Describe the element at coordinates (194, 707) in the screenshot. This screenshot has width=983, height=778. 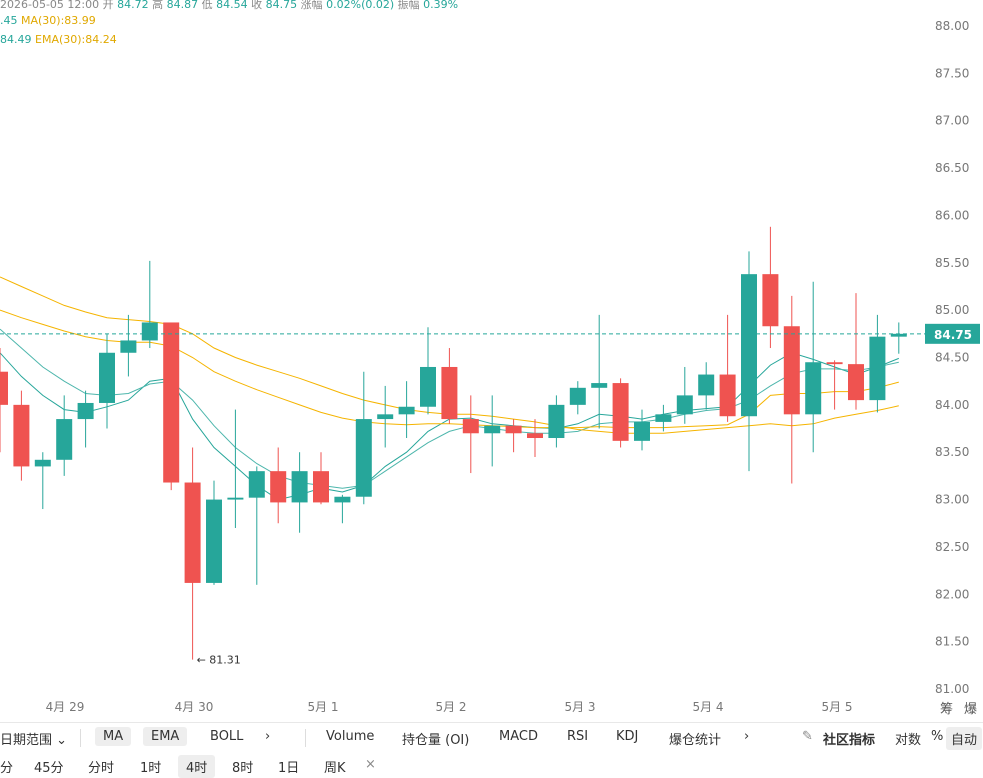
I see `time-tick: 4月 30` at that location.